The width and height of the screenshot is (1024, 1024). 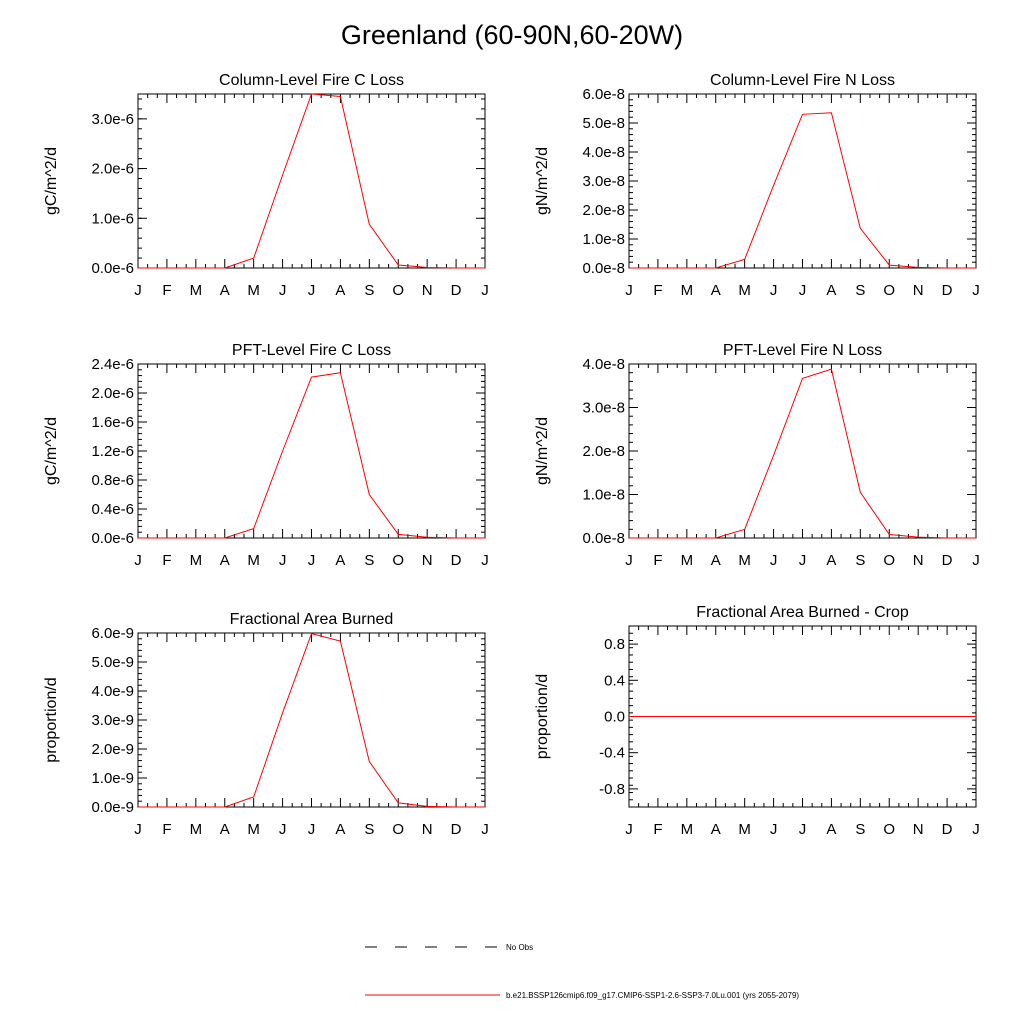 What do you see at coordinates (112, 691) in the screenshot?
I see `y-tick-label: 4.0e-9` at bounding box center [112, 691].